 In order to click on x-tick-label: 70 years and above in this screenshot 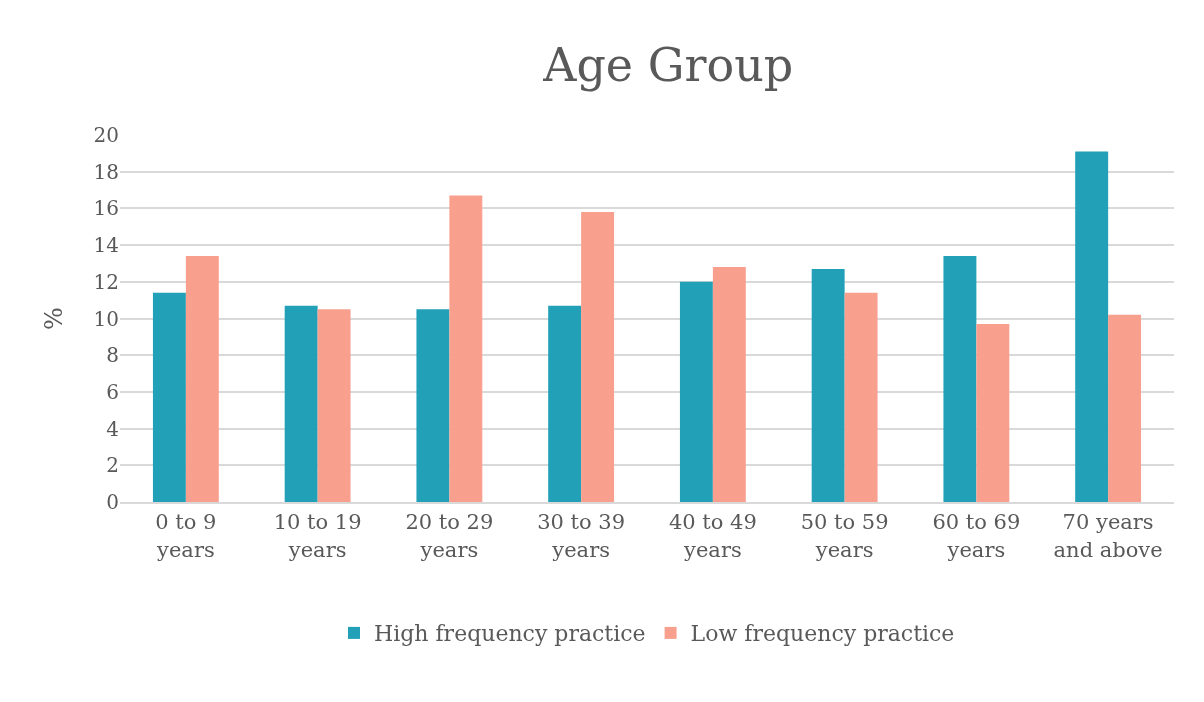, I will do `click(1108, 536)`.